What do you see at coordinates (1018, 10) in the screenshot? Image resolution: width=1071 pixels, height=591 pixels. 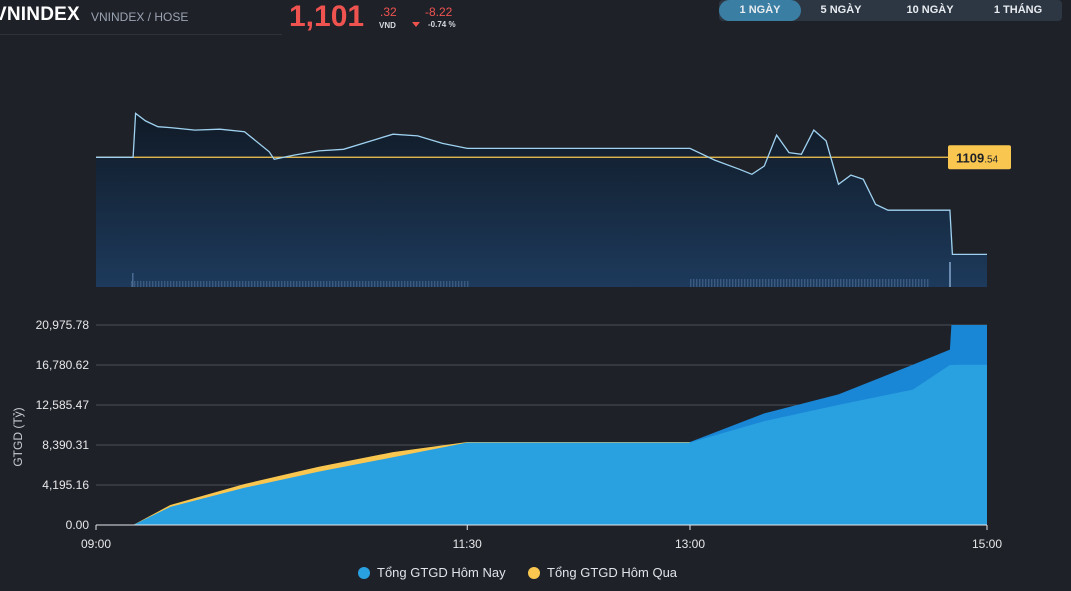 I see `tab-1-month: 1 THÁNG` at bounding box center [1018, 10].